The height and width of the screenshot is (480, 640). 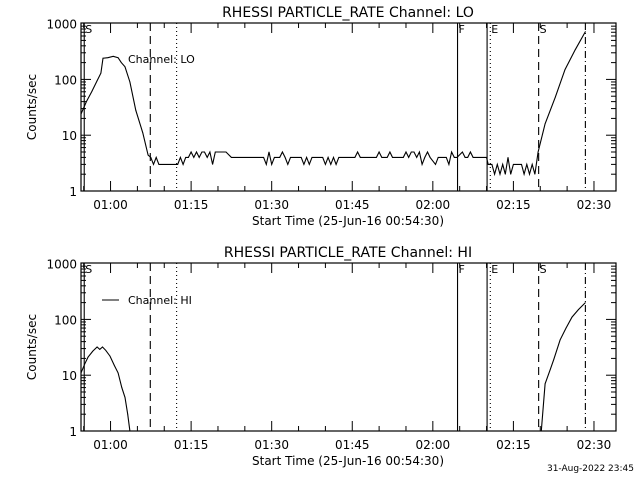 What do you see at coordinates (594, 205) in the screenshot?
I see `x-tick-label: 02:30` at bounding box center [594, 205].